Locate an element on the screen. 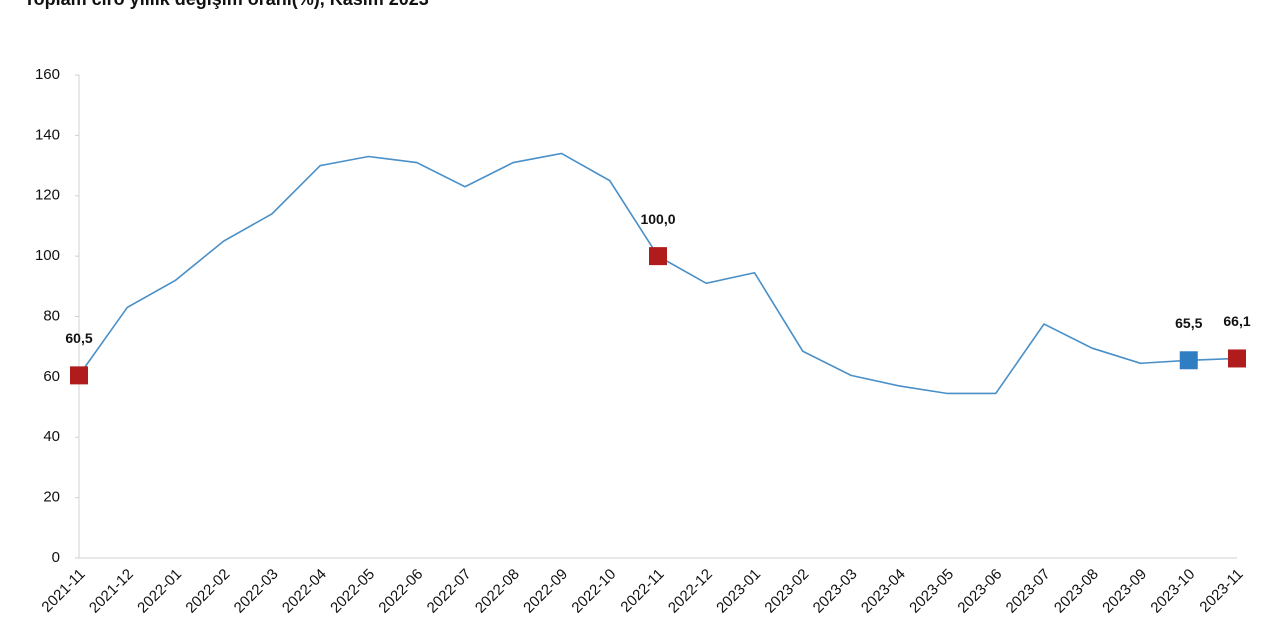 The width and height of the screenshot is (1280, 640). x-tick-label: 2021-12 is located at coordinates (111, 591).